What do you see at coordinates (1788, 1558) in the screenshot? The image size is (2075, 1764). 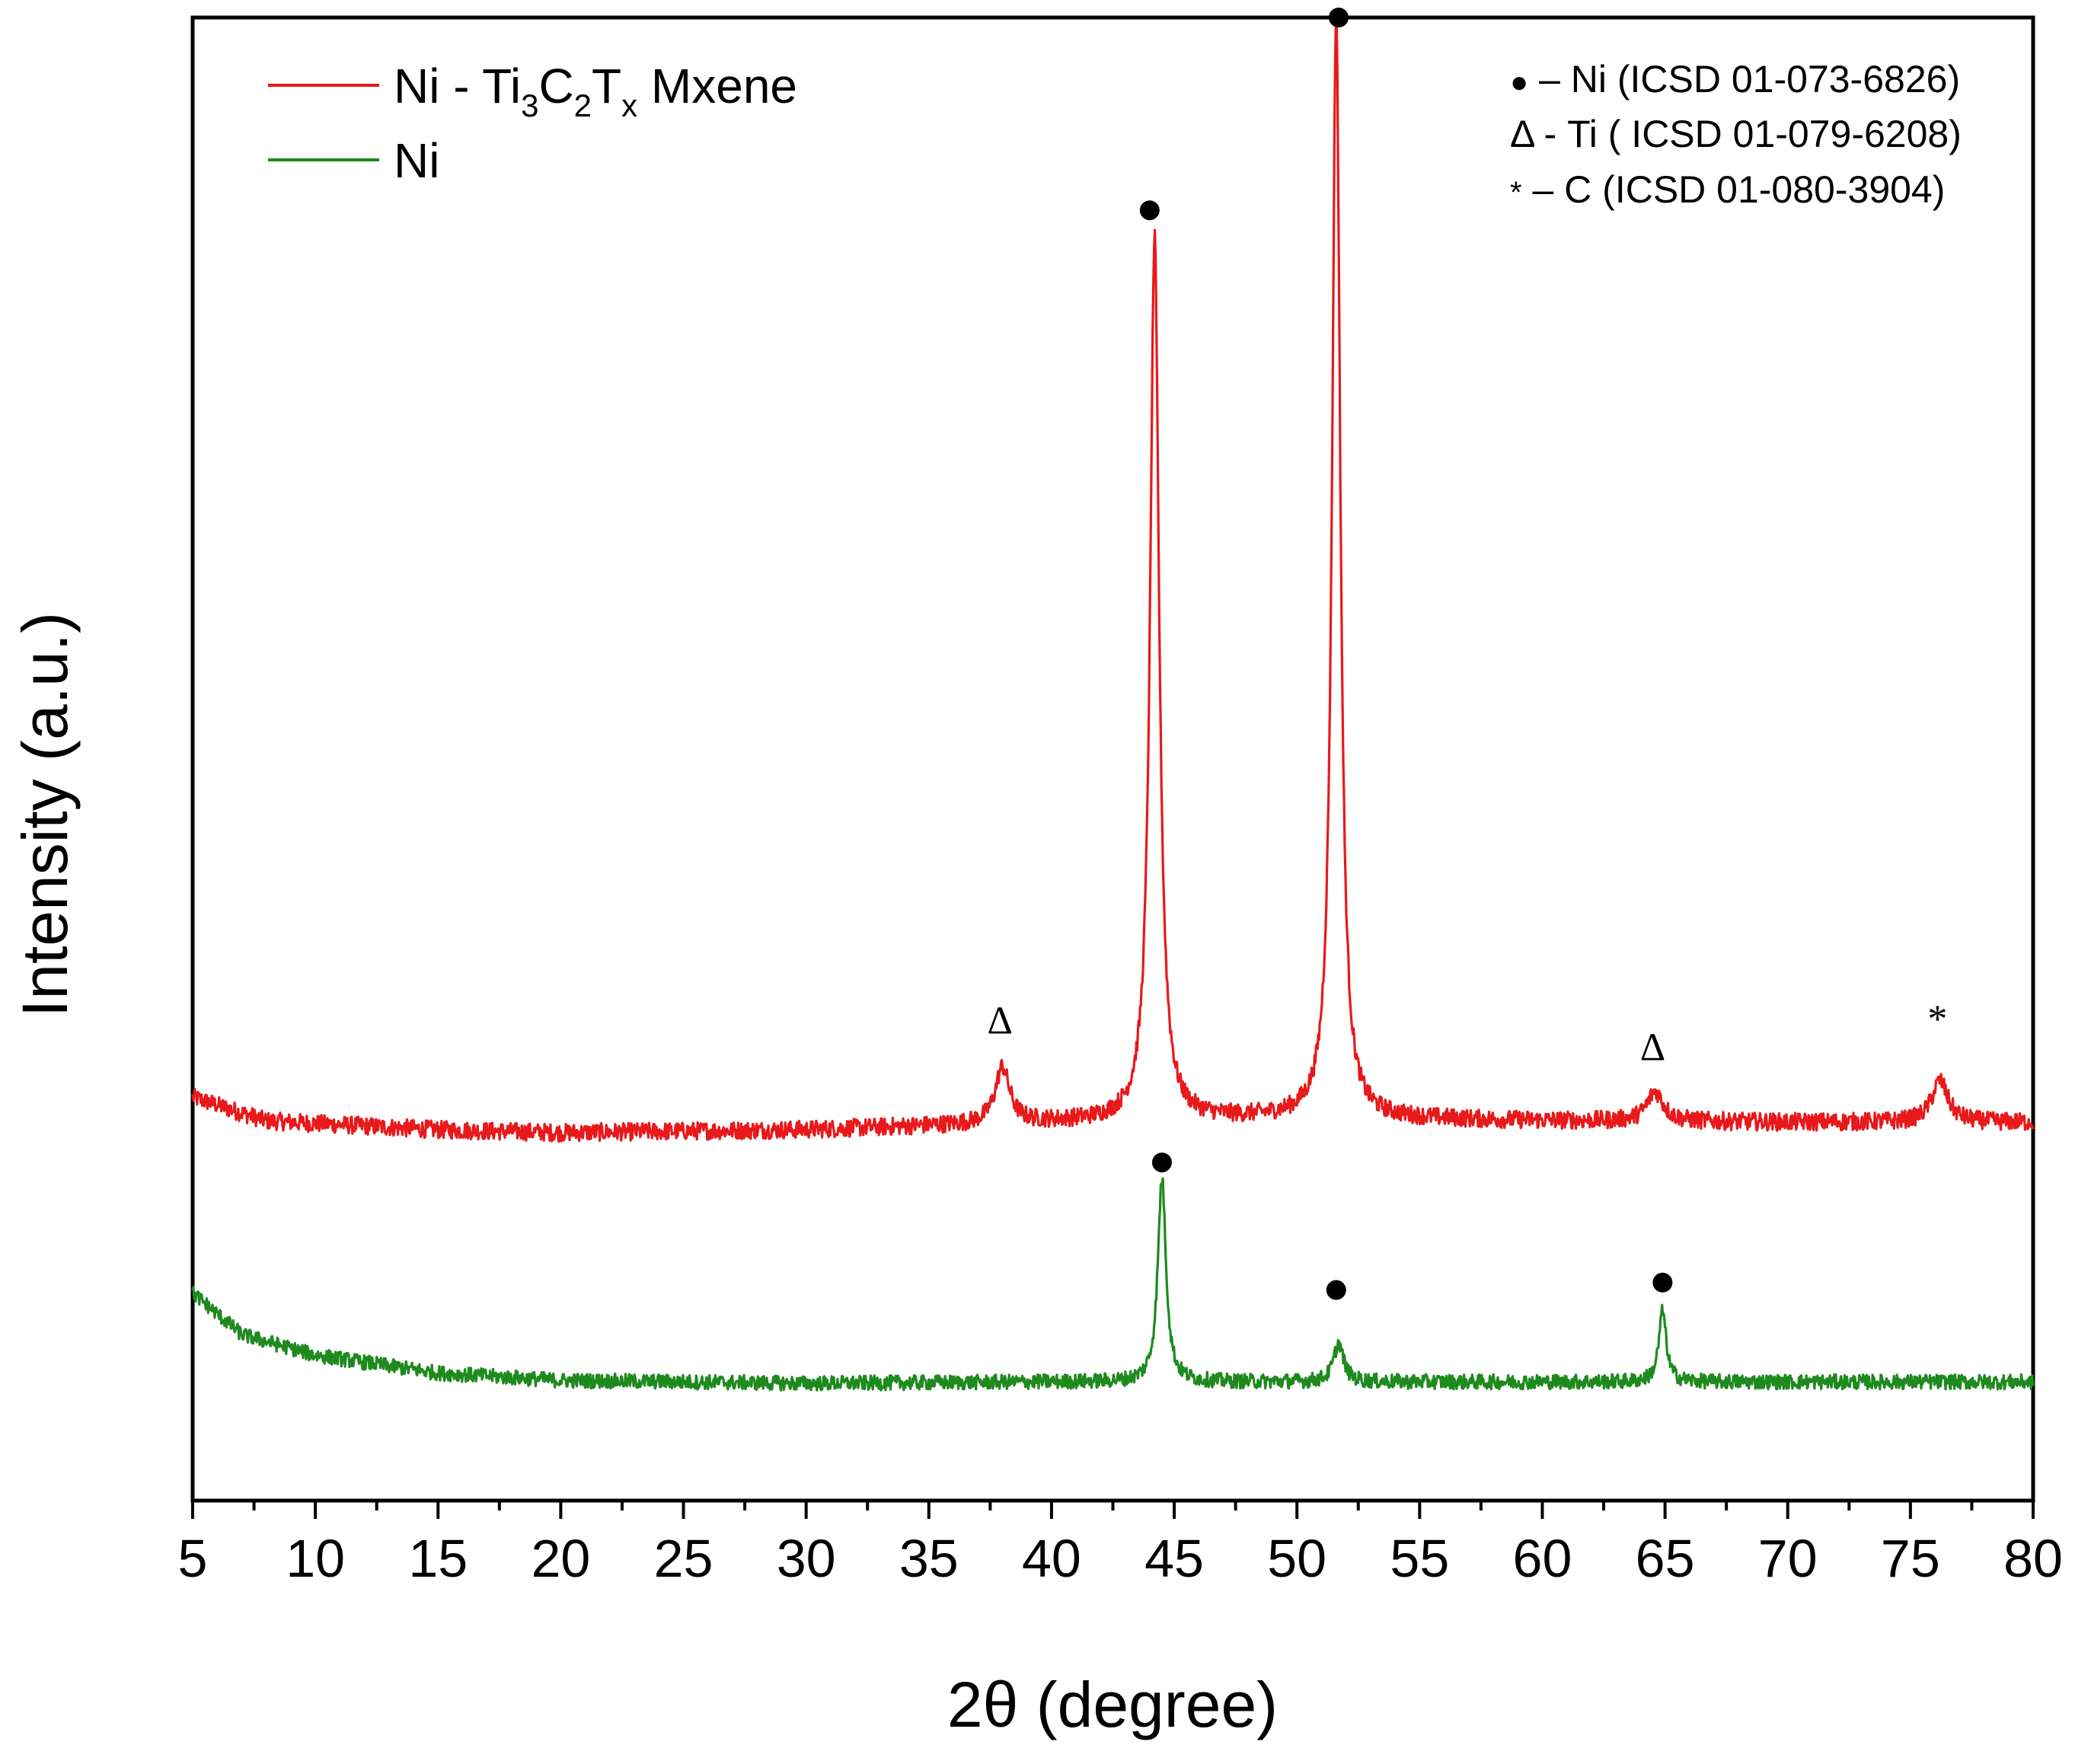 I see `x-tick-label: 70` at bounding box center [1788, 1558].